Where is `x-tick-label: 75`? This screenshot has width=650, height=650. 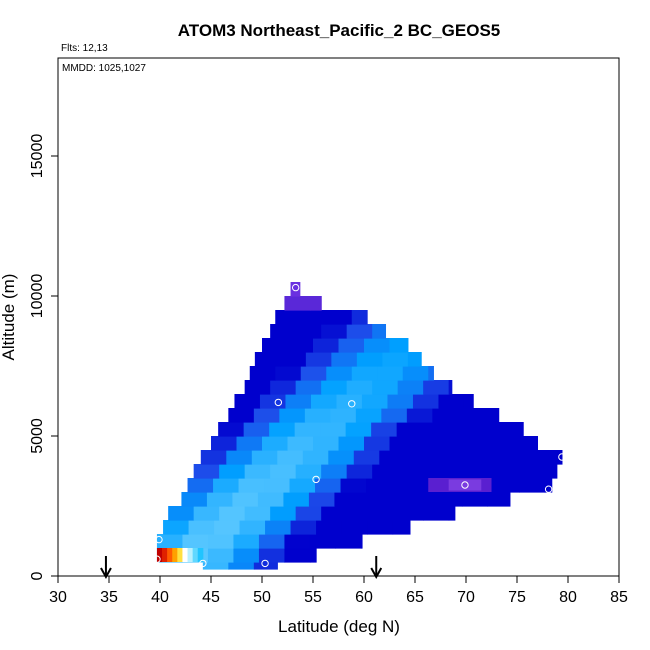 x-tick-label: 75 is located at coordinates (517, 597).